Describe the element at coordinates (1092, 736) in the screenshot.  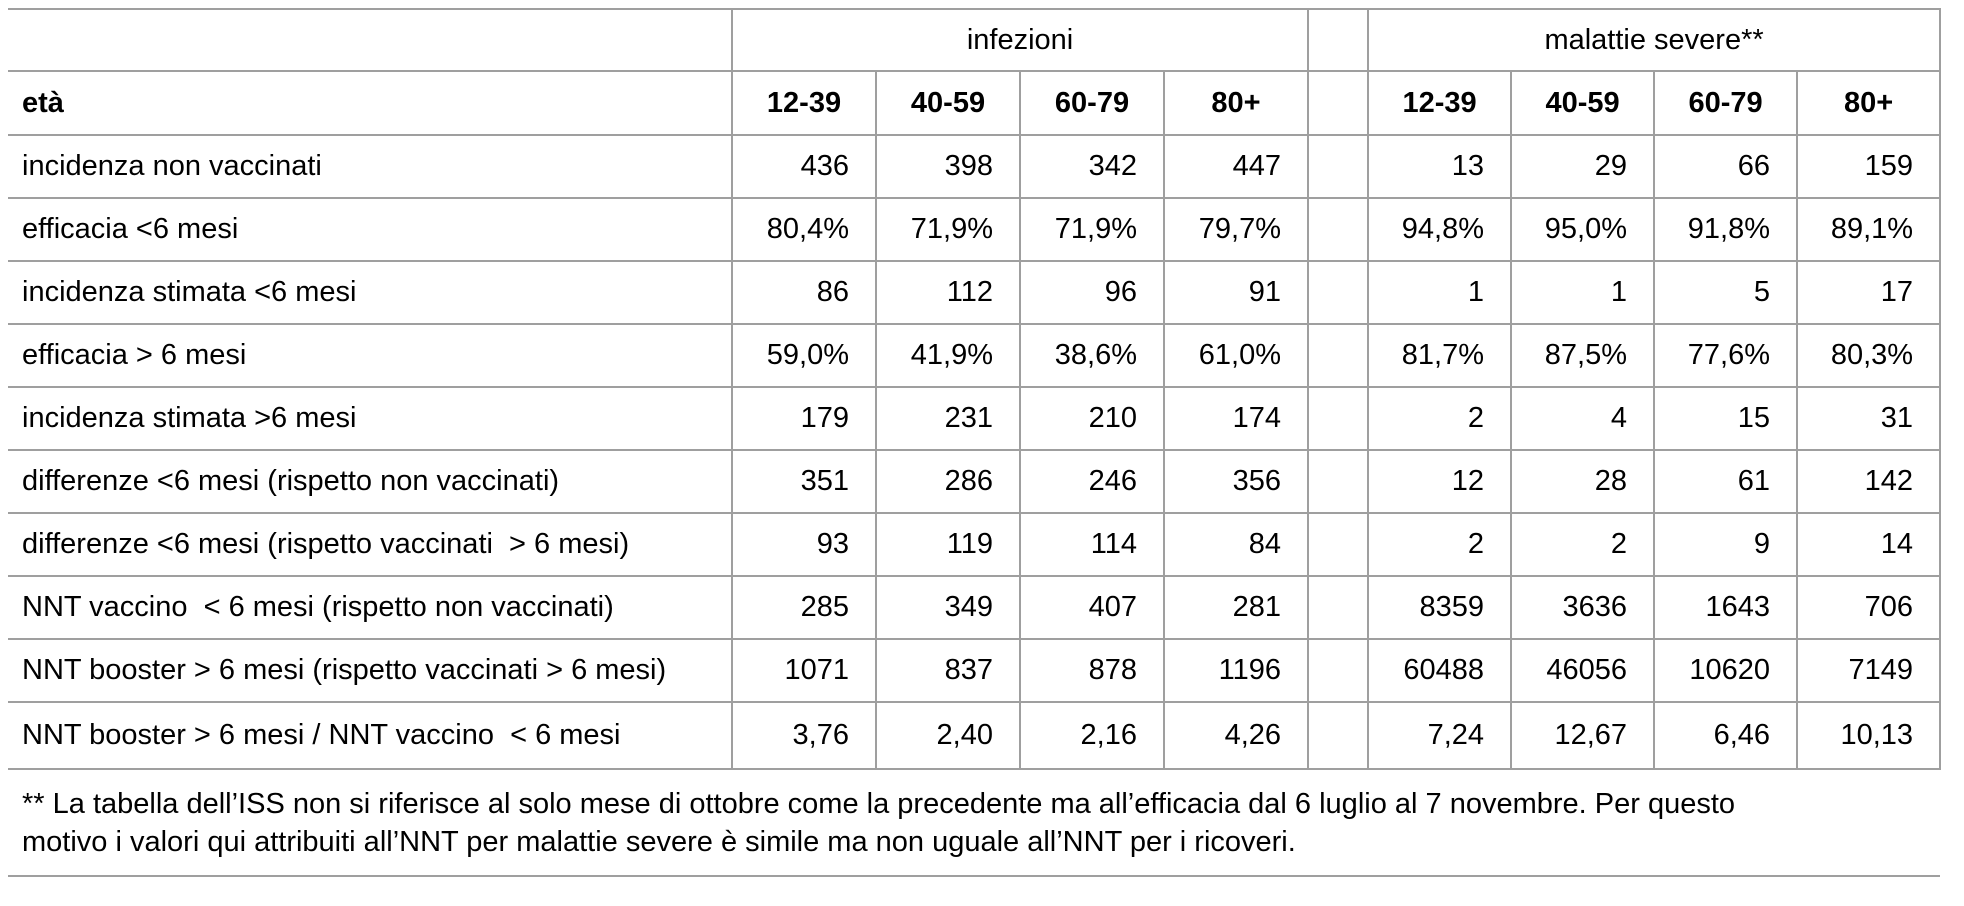
I see `value-cell: 2,16` at that location.